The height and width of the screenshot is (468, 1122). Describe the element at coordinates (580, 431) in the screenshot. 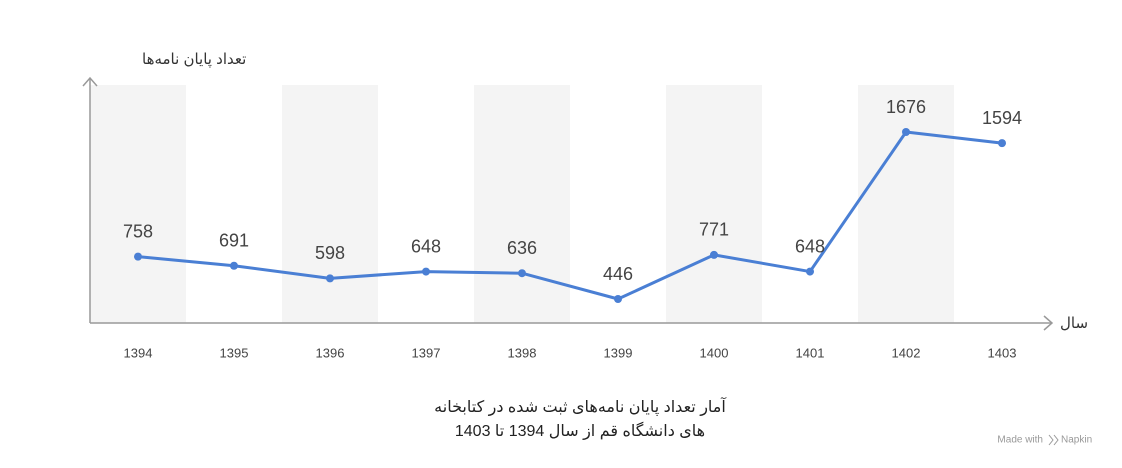

I see `caption: های دانشگاه قم از سال 1394 تا 1403` at that location.